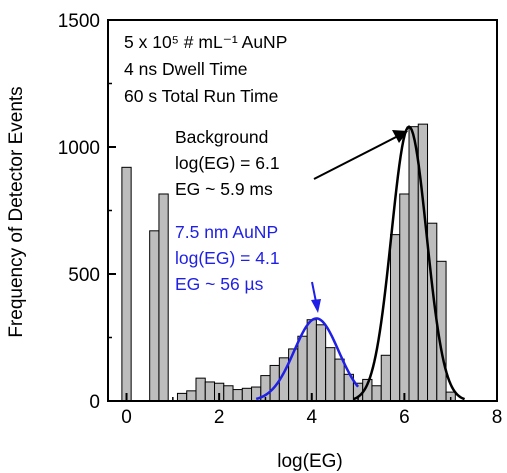  Describe the element at coordinates (227, 163) in the screenshot. I see `background-log-eg: log(EG) = 6.1` at that location.